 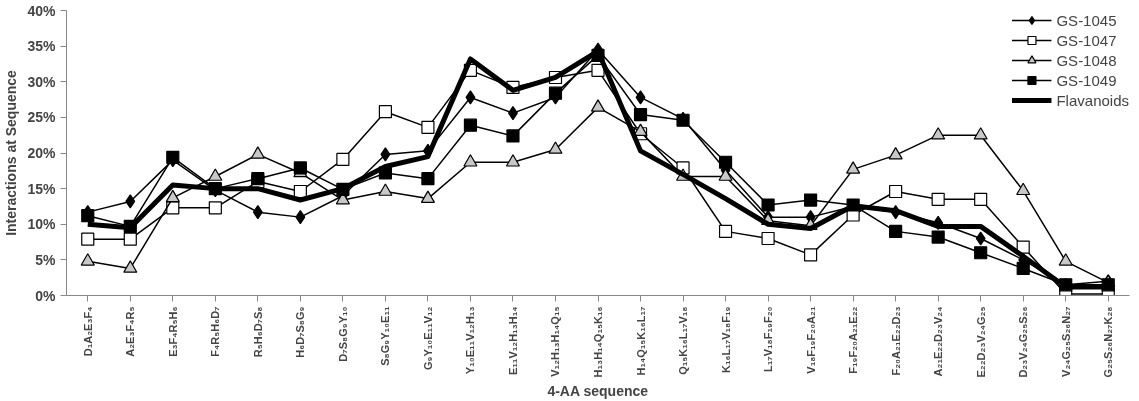 I want to click on x-tick-label: F₄R₅H₆D₇, so click(x=215, y=331).